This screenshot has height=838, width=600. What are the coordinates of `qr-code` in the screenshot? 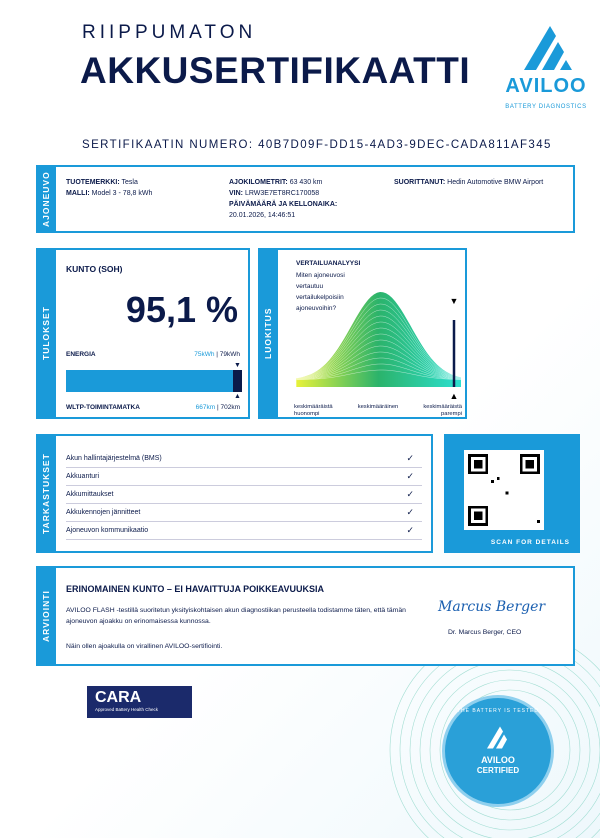 It's located at (504, 490).